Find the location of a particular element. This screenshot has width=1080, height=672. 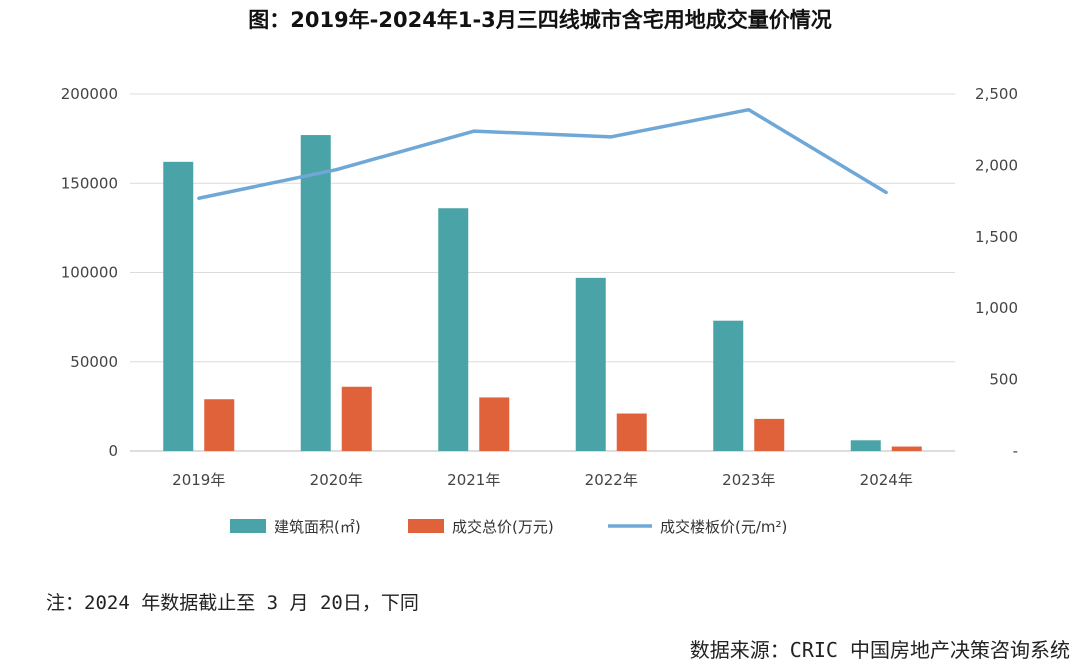

left-tick-label: 150000 is located at coordinates (89, 183).